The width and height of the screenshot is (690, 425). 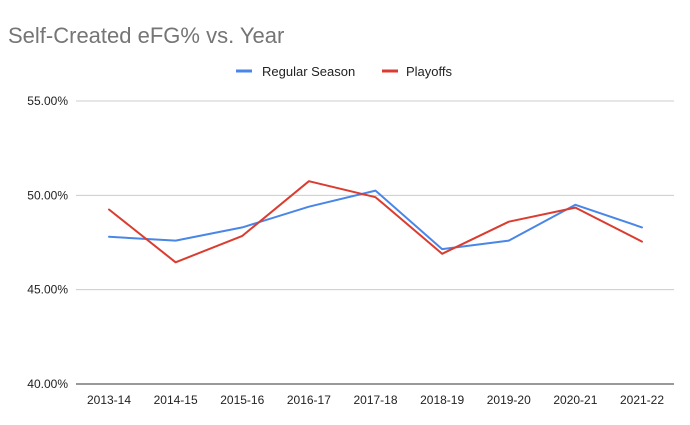 I want to click on legend: Regular Season Playoffs, so click(x=344, y=71).